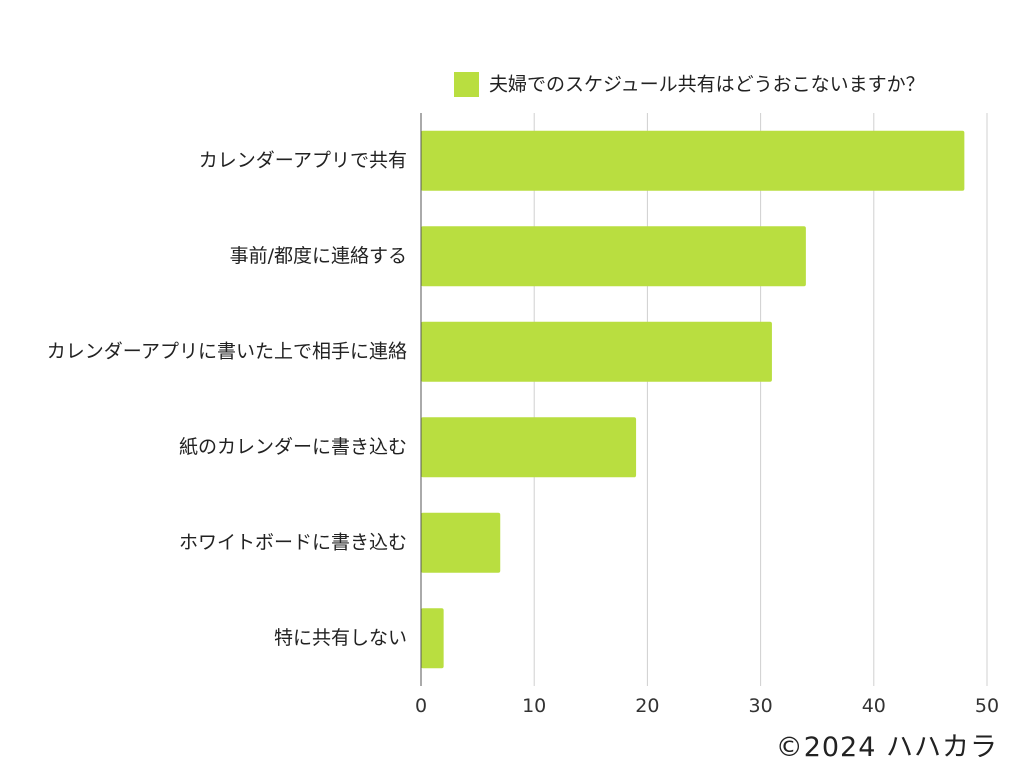 The width and height of the screenshot is (1024, 768). What do you see at coordinates (340, 638) in the screenshot?
I see `category-label: 特に共有しない` at bounding box center [340, 638].